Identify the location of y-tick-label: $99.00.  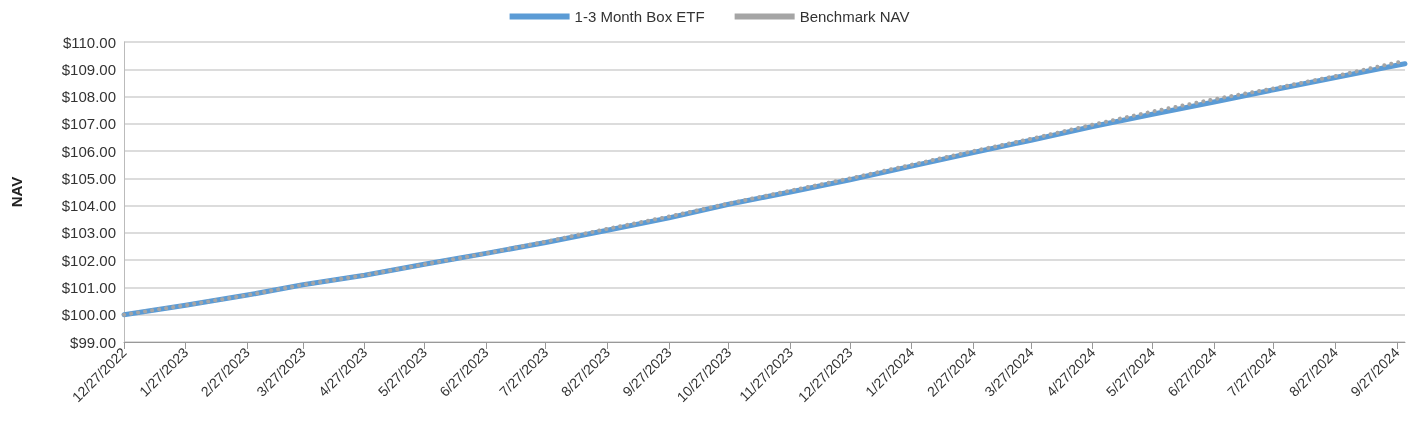
(93, 342).